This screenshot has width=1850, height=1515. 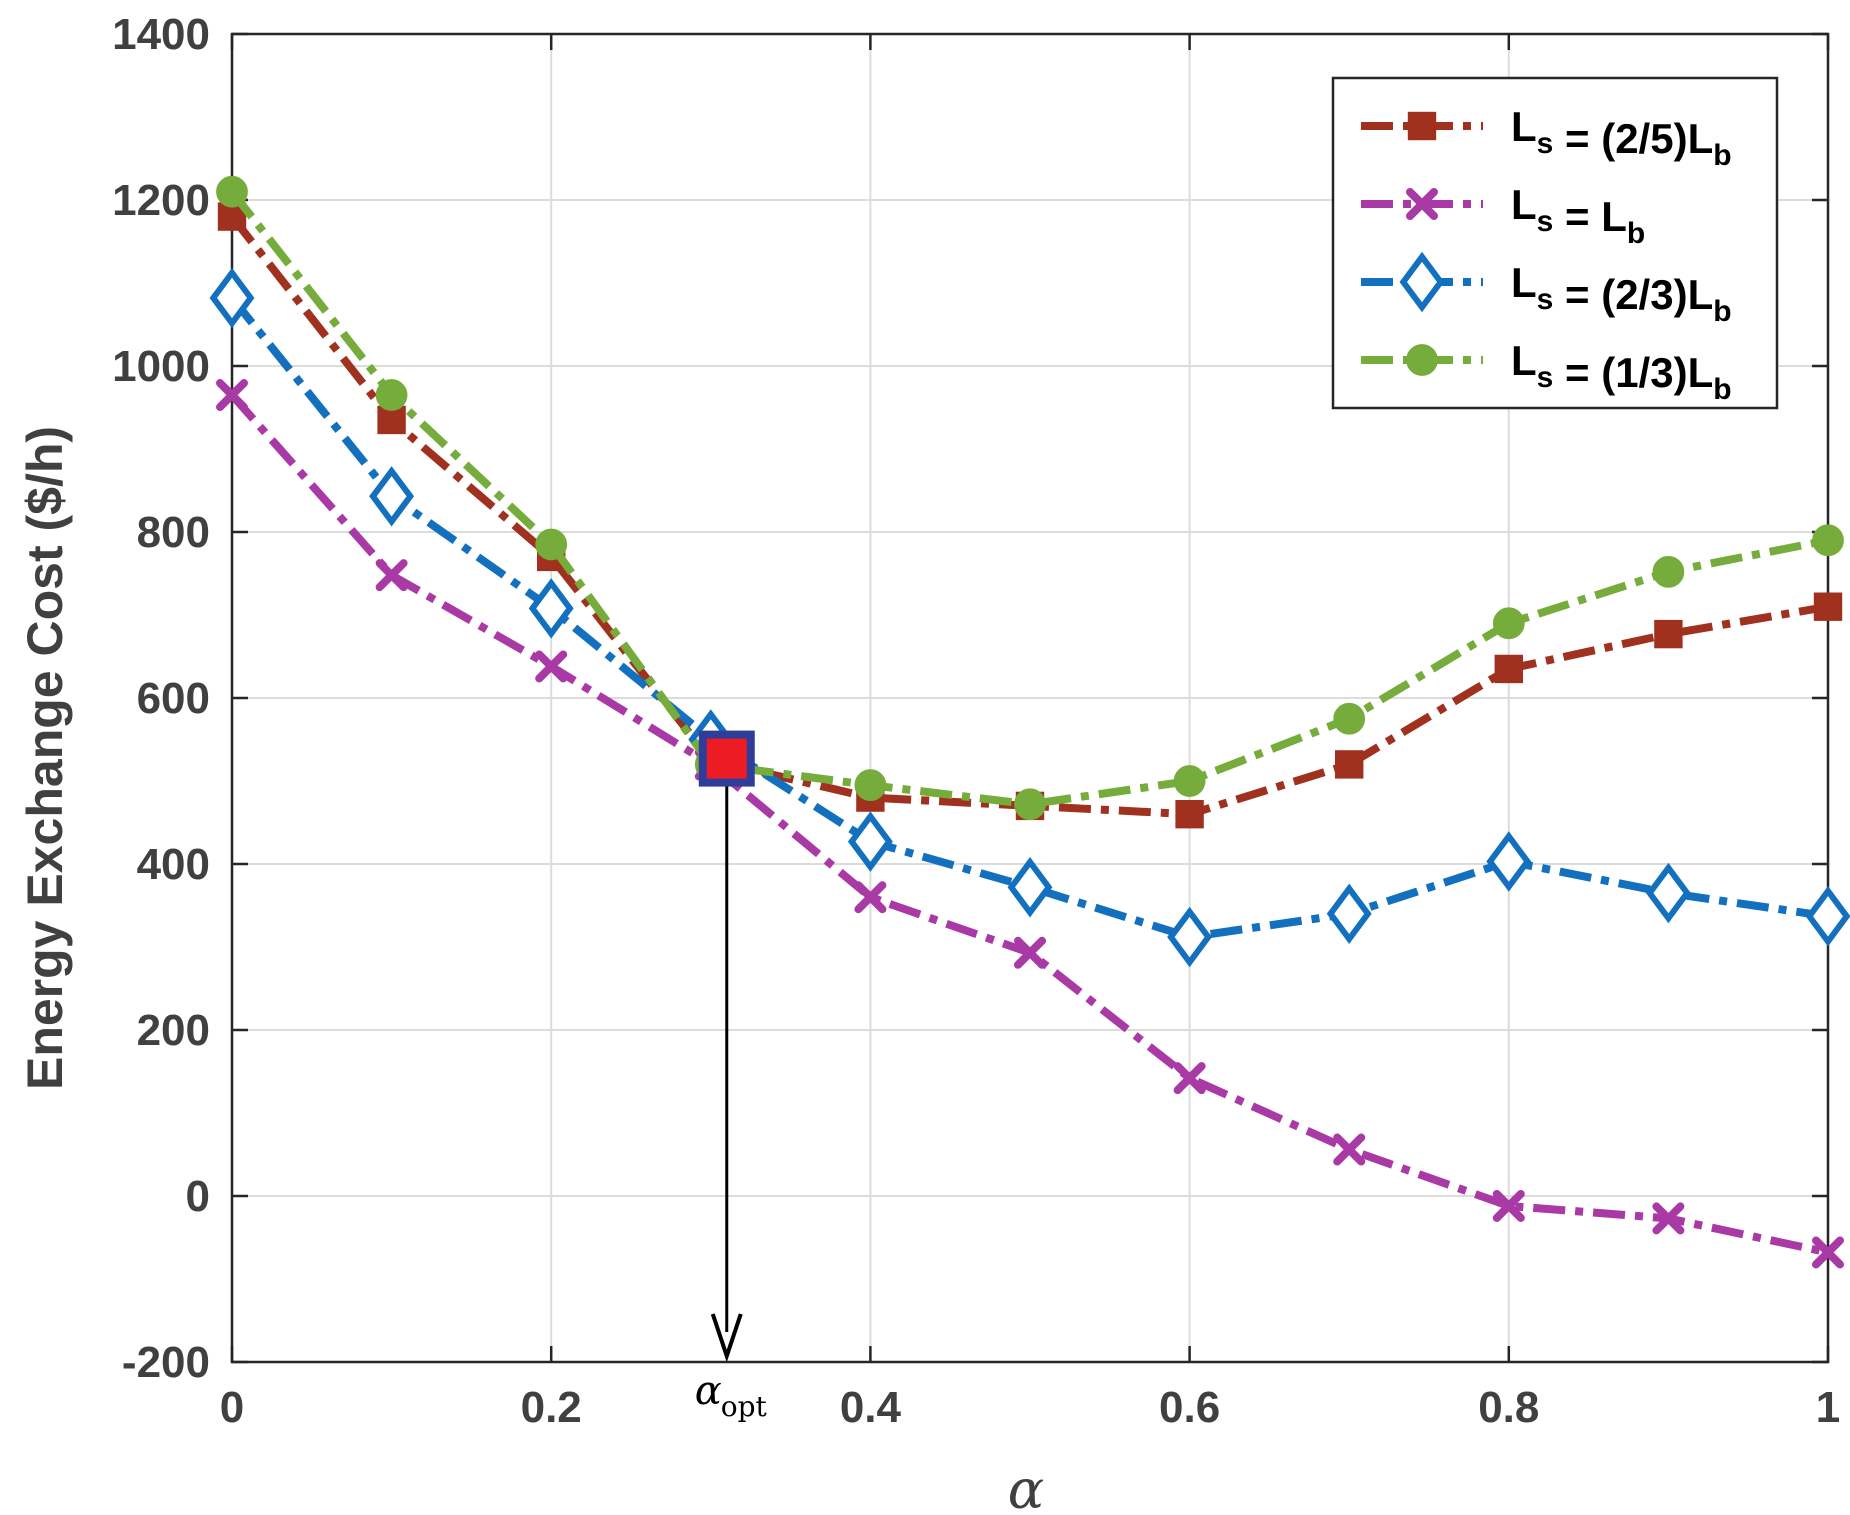 I want to click on y-axis-label: Energy Exchange Cost ($/h), so click(x=45, y=758).